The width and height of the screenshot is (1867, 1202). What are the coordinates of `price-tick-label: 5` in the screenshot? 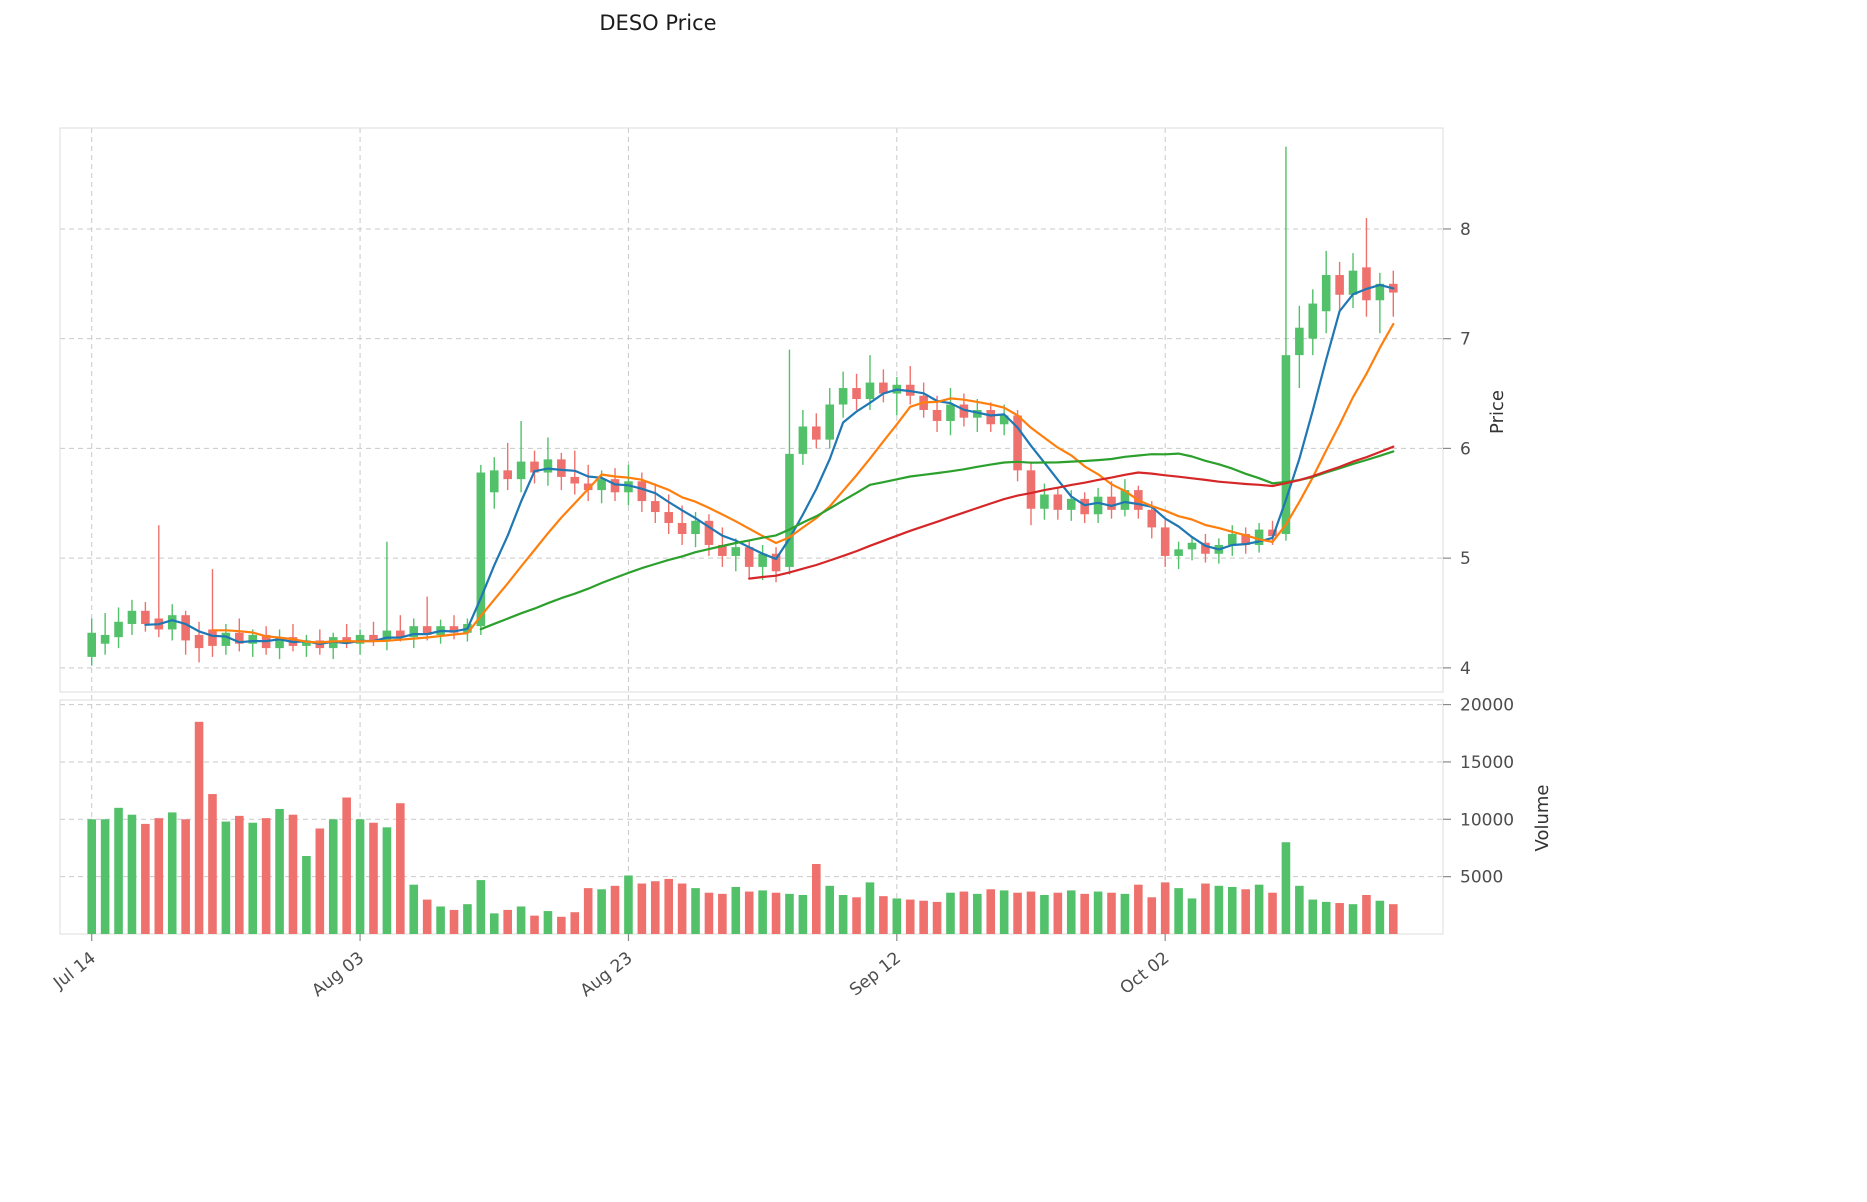 It's located at (1465, 559).